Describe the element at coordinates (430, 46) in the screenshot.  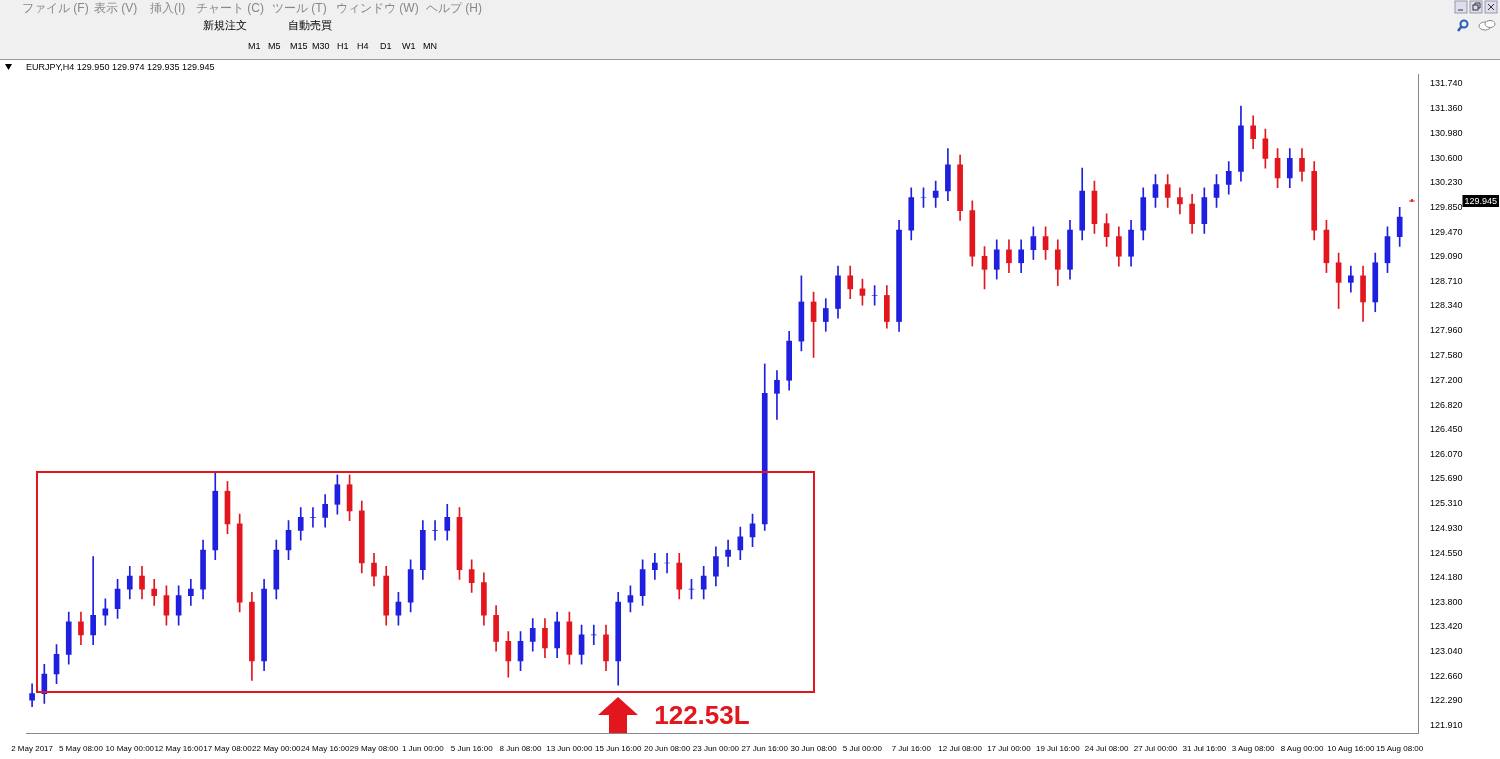
I see `text: MN` at that location.